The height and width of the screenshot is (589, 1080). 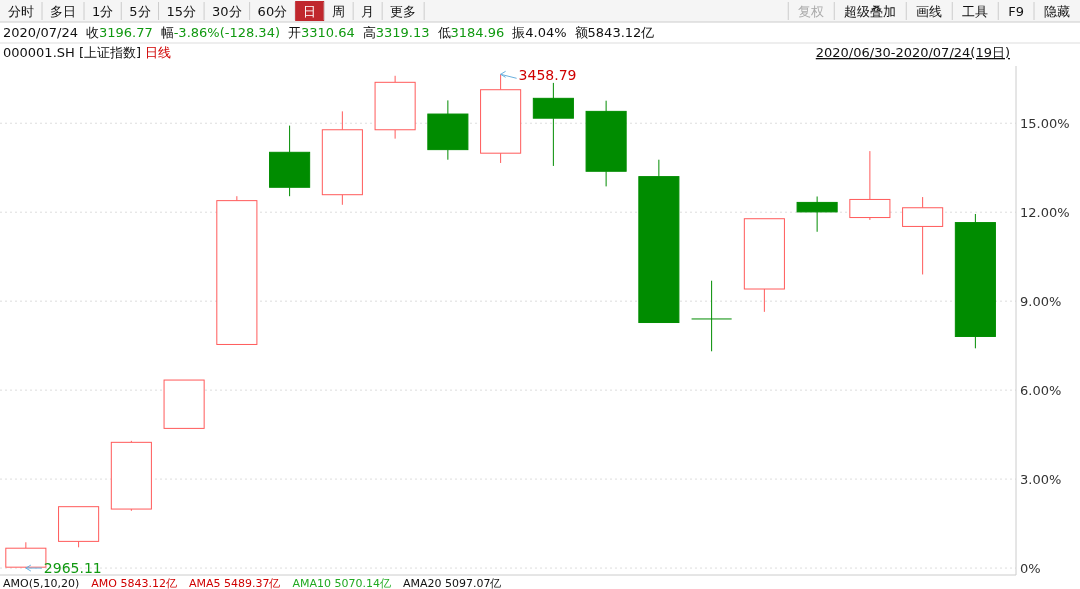 What do you see at coordinates (1045, 124) in the screenshot?
I see `y-tick-label: 15.00%` at bounding box center [1045, 124].